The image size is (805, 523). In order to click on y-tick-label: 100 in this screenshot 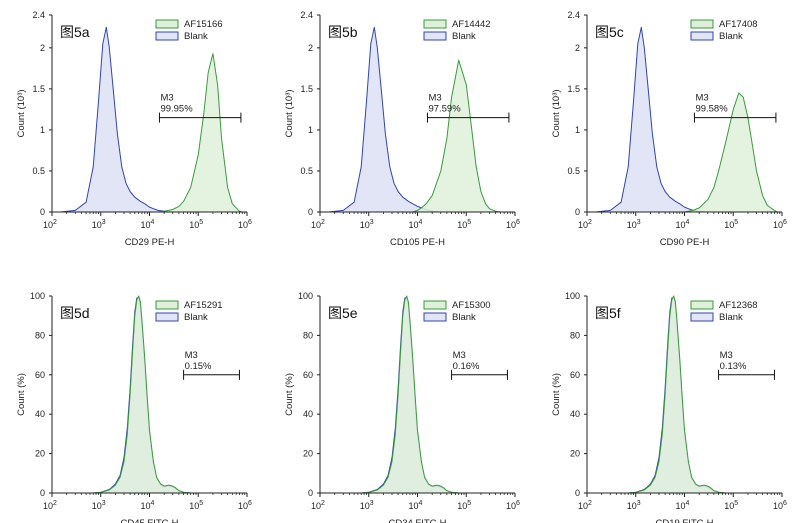, I will do `click(572, 296)`.